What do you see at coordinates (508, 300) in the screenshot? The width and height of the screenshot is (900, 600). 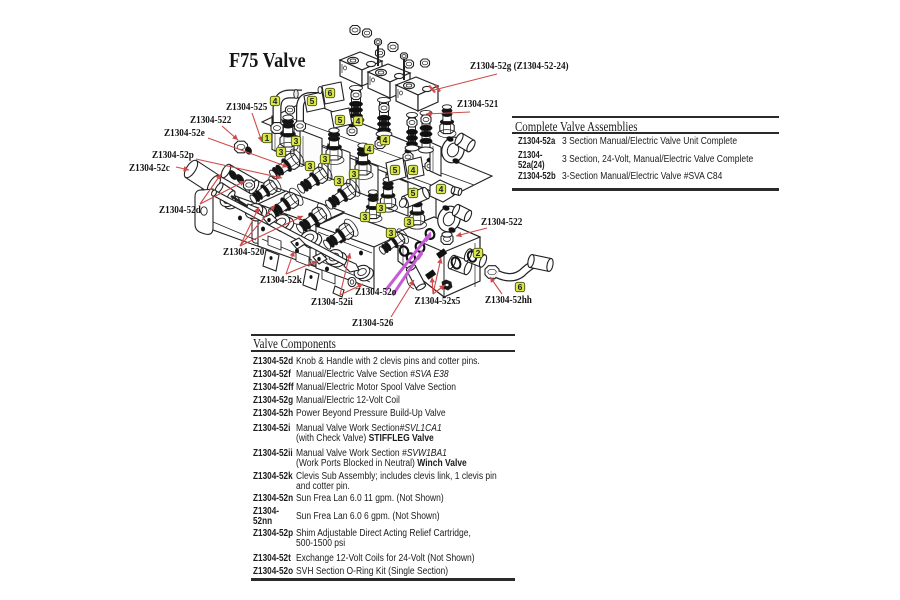 I see `svg-text: Z1304-52hh` at bounding box center [508, 300].